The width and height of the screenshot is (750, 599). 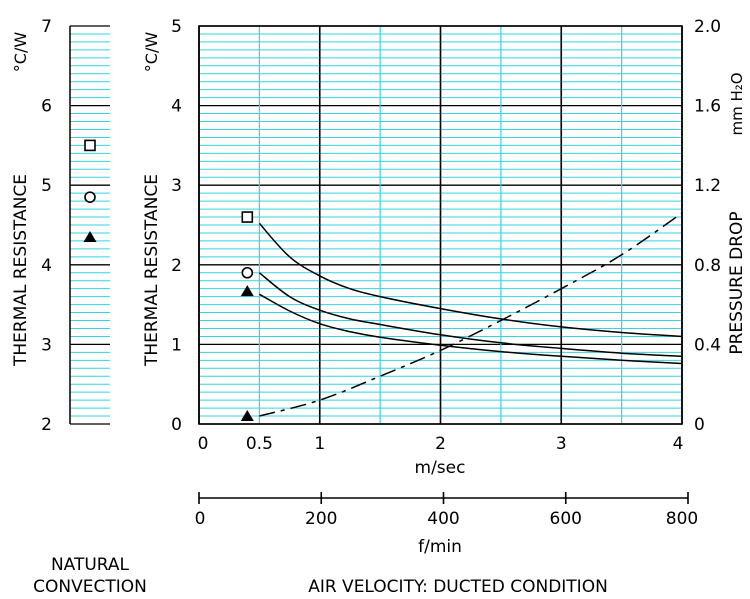 I want to click on thermal-circle-marker, so click(x=247, y=273).